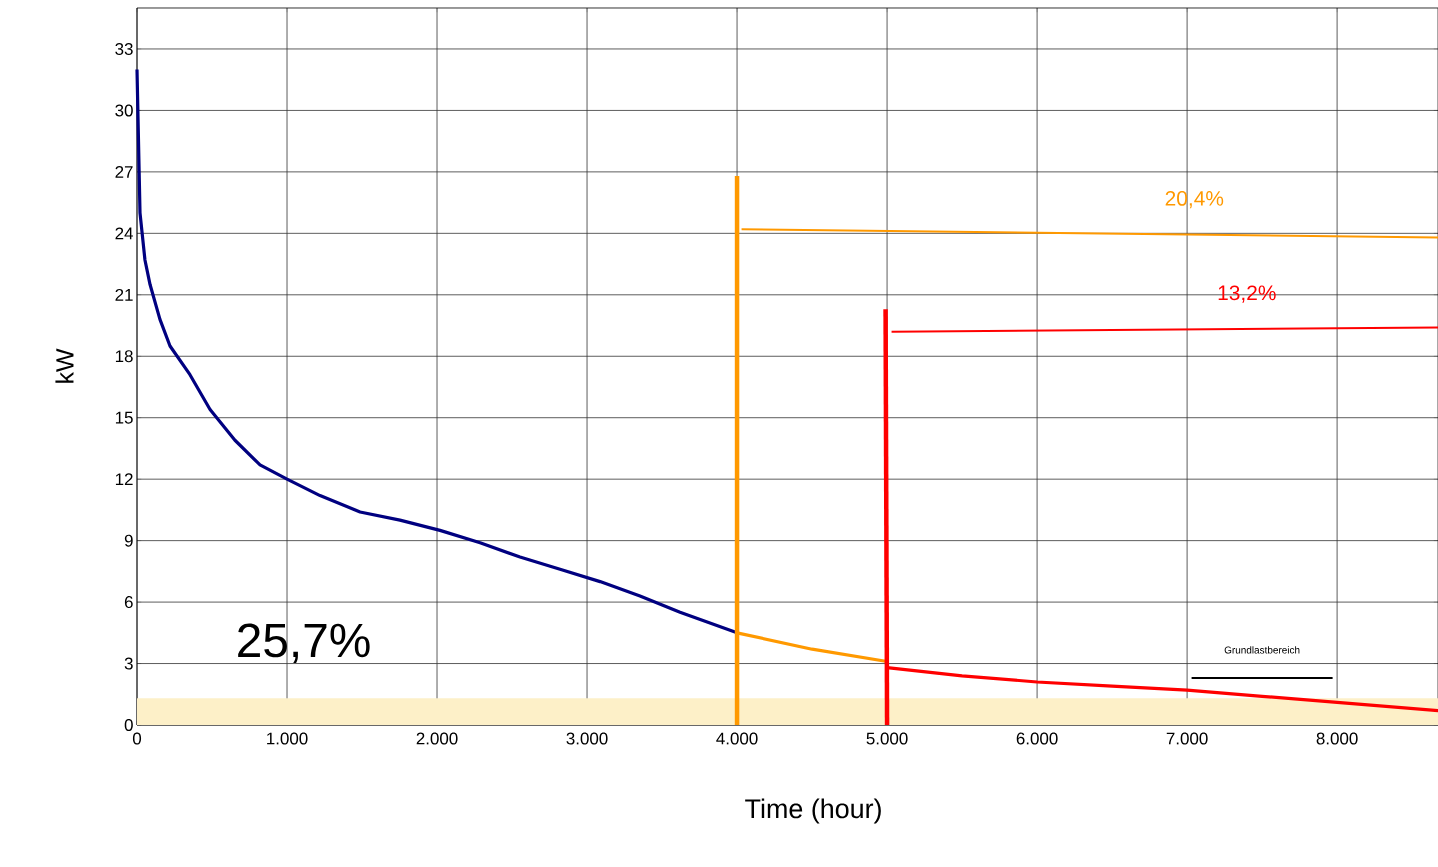 This screenshot has width=1438, height=867. What do you see at coordinates (1037, 738) in the screenshot?
I see `x-tick-label: 6.000` at bounding box center [1037, 738].